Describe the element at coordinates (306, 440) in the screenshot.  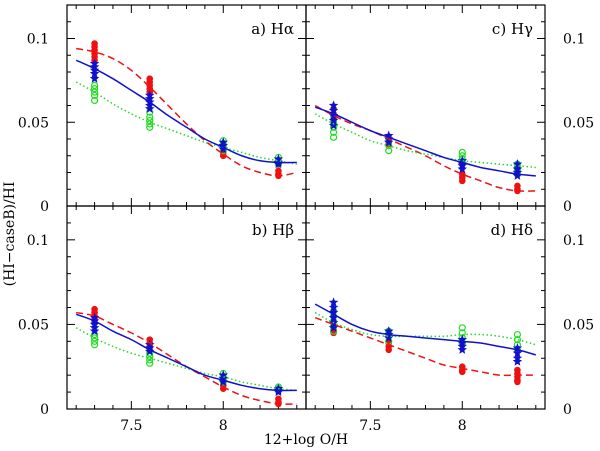
I see `x-axis-label: 12+log O/H` at that location.